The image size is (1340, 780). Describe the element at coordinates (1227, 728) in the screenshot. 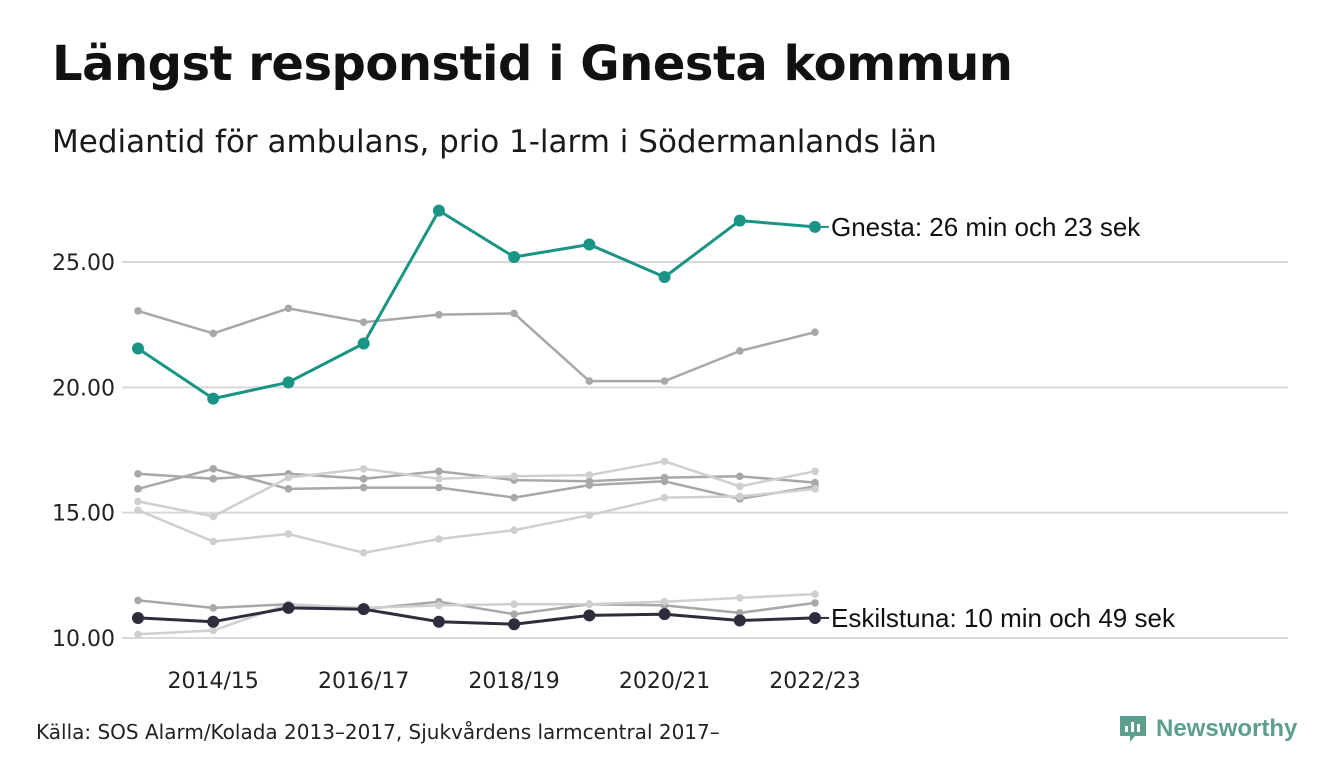

I see `brand-name: Newsworthy` at that location.